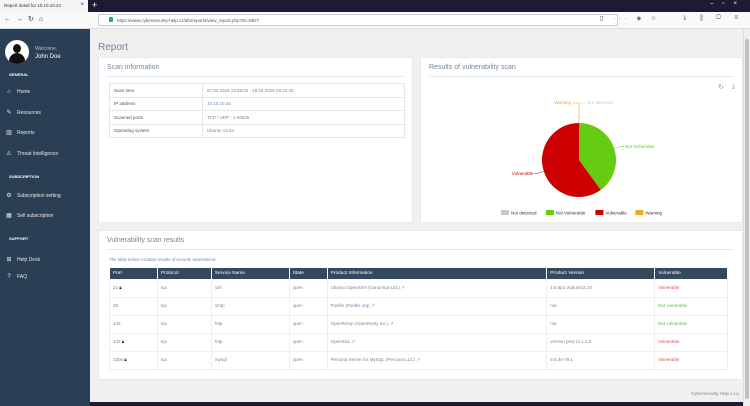 This screenshot has height=406, width=750. I want to click on port-cell: 443 🔒︎, so click(133, 342).